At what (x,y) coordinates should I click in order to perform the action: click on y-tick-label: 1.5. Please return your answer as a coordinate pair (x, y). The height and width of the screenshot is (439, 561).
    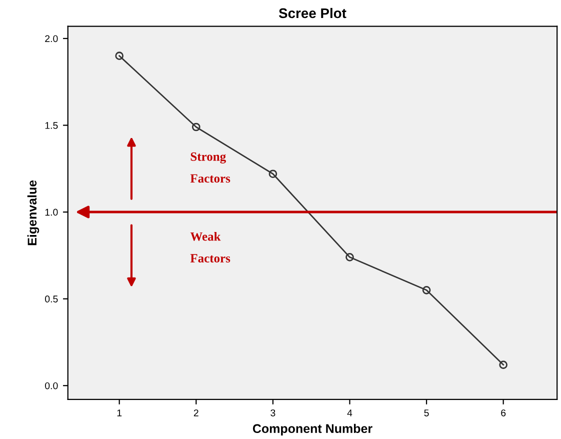
    Looking at the image, I should click on (51, 125).